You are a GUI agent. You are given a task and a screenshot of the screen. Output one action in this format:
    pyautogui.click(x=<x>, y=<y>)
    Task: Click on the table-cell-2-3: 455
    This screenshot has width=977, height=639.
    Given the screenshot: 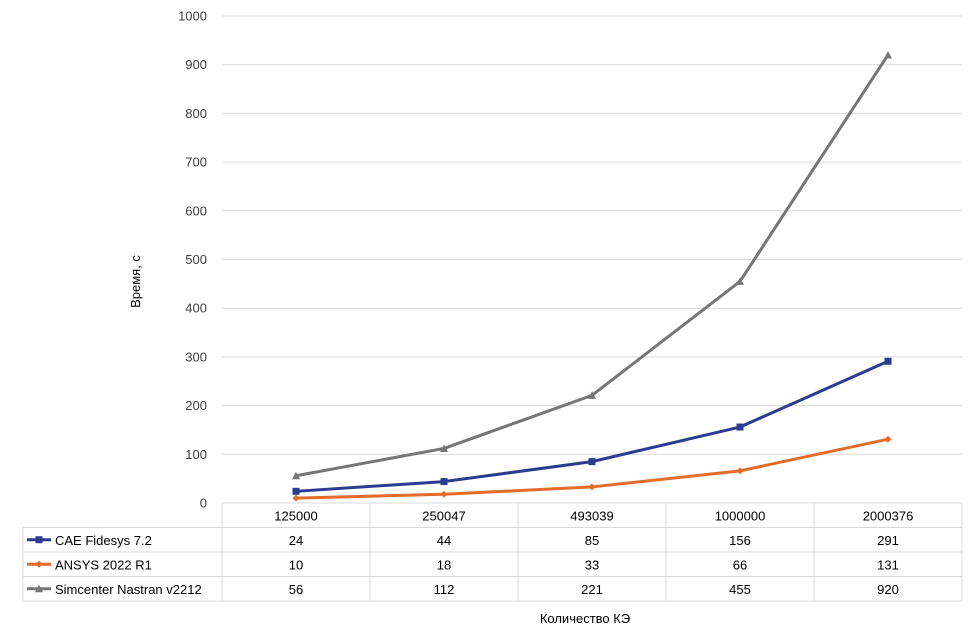 What is the action you would take?
    pyautogui.click(x=740, y=589)
    